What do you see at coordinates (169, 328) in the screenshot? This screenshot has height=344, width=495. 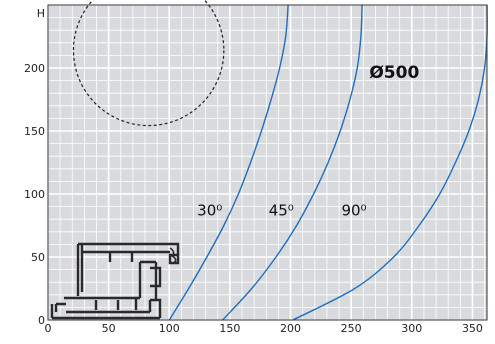 I see `x-tick-label: 100` at bounding box center [169, 328].